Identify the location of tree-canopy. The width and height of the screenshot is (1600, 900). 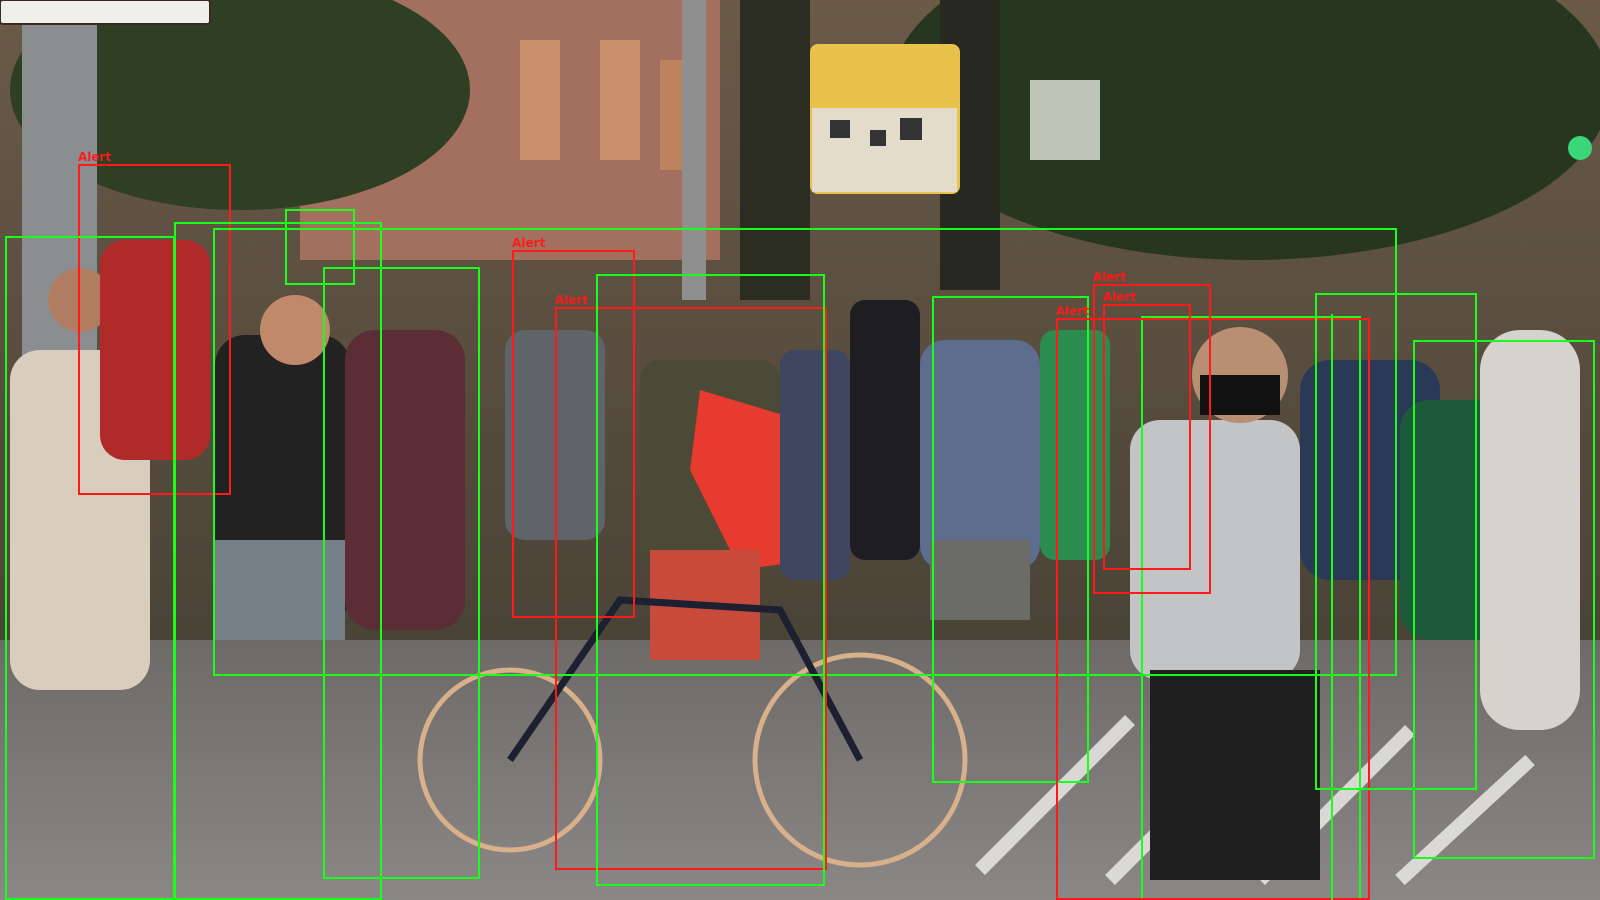
(1245, 130).